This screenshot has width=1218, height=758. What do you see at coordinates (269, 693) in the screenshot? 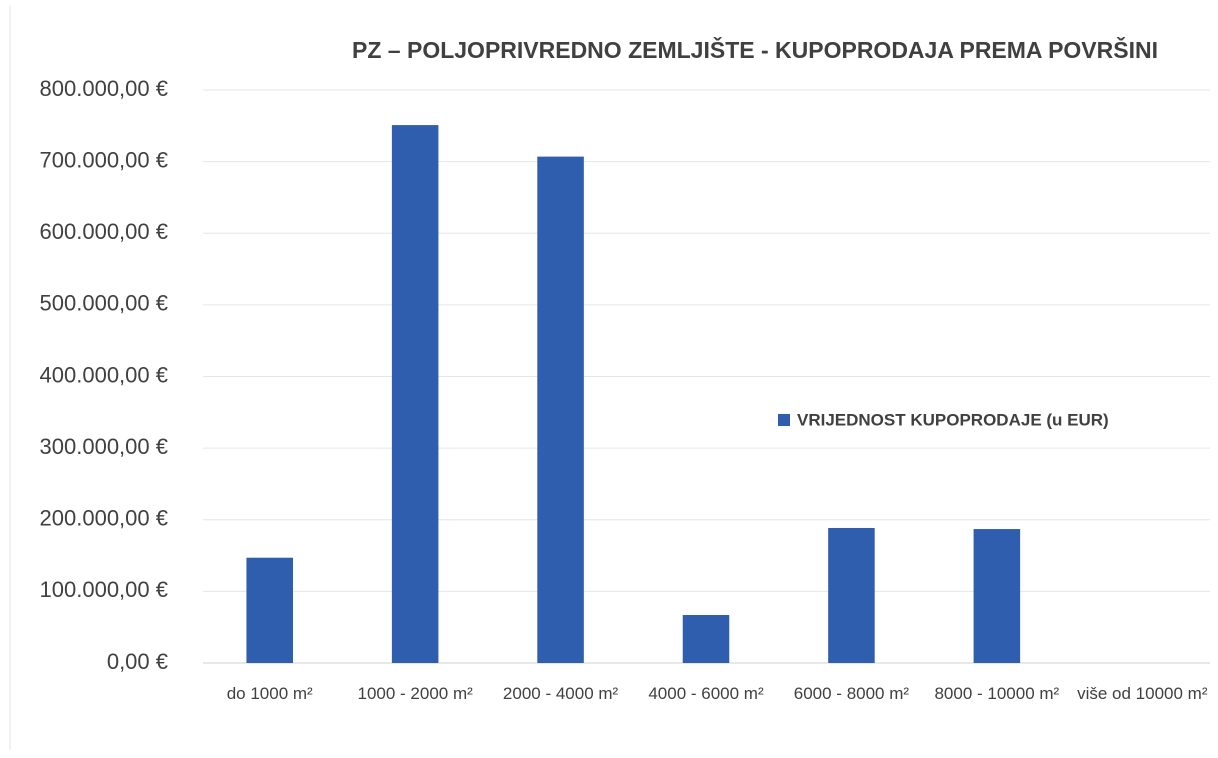
I see `x-tick-label: do 1000 m²` at bounding box center [269, 693].